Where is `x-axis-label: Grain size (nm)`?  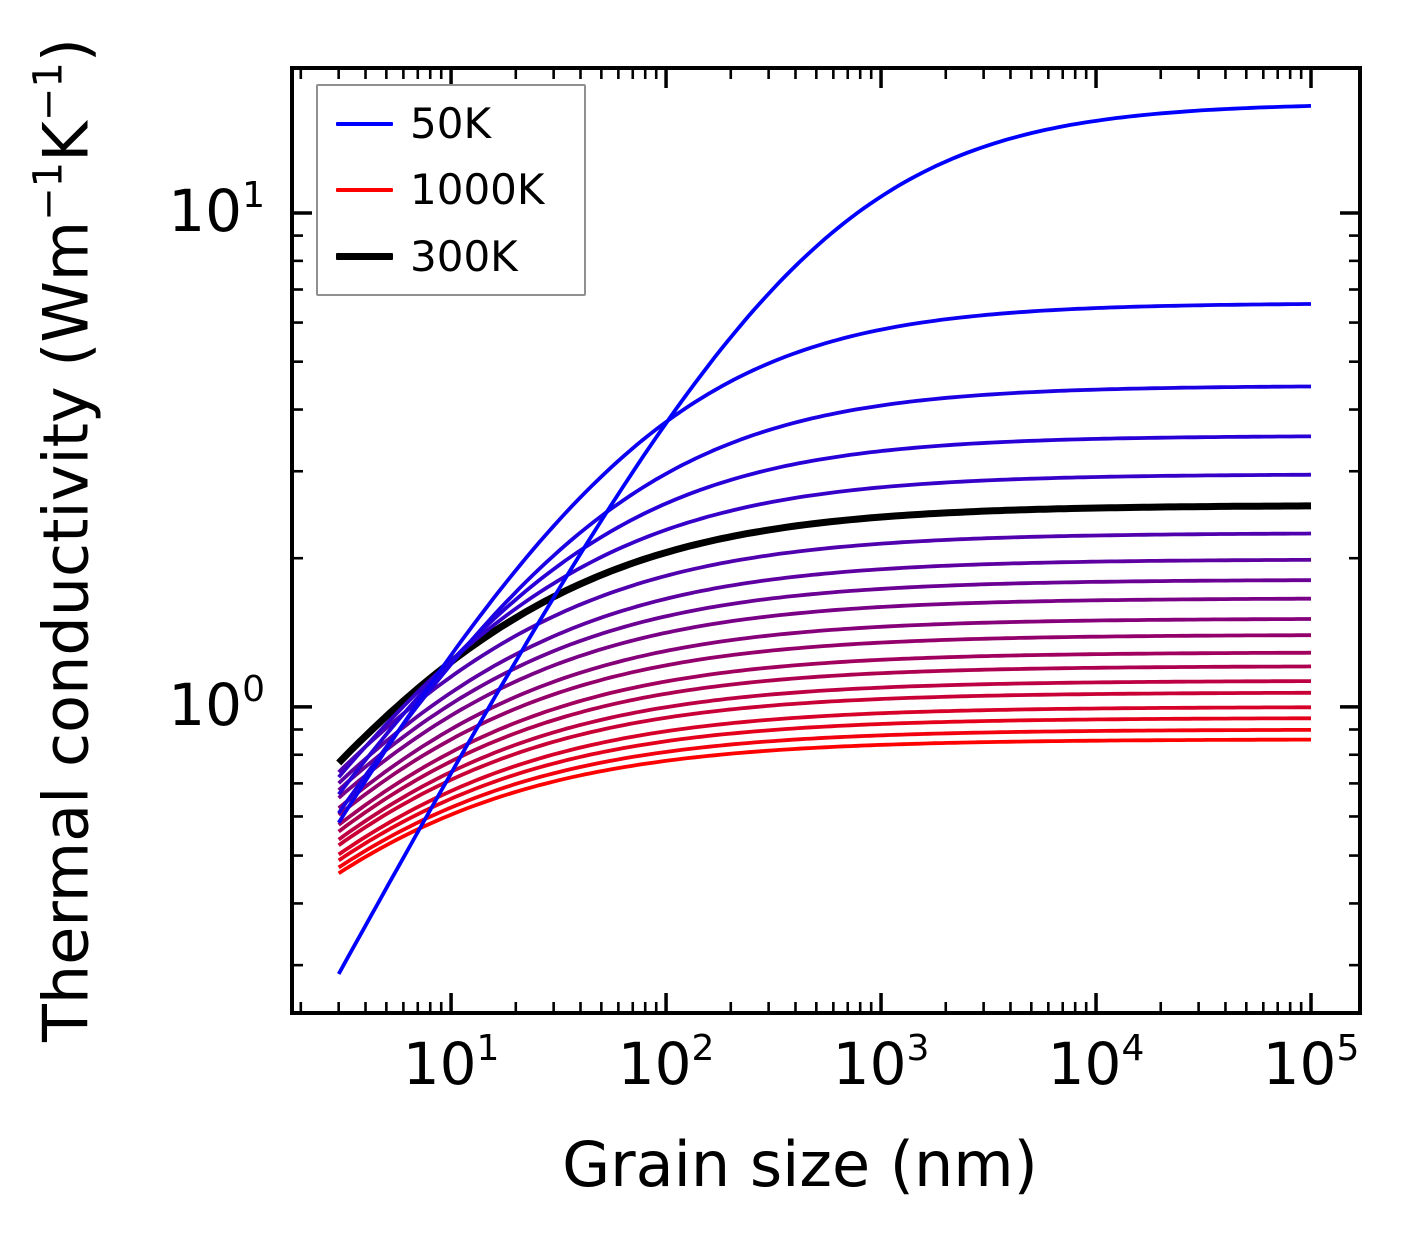 x-axis-label: Grain size (nm) is located at coordinates (800, 1164).